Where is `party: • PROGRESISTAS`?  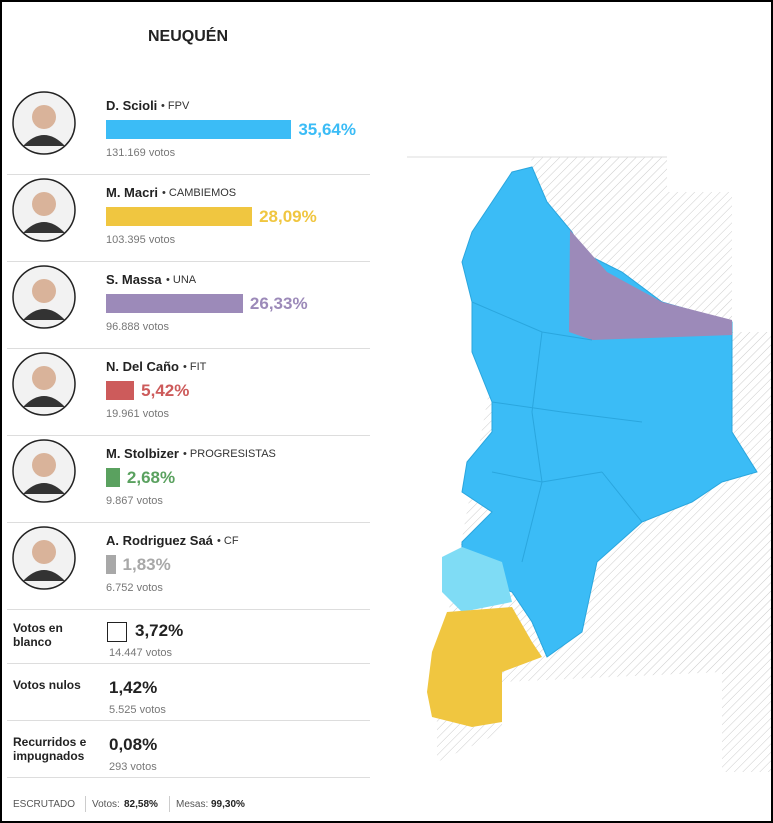
party: • PROGRESISTAS is located at coordinates (229, 454).